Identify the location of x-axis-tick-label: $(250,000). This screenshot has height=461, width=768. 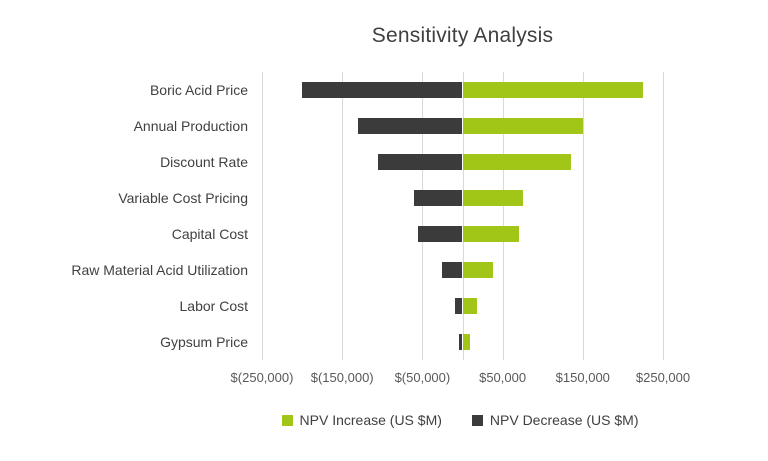
(262, 377).